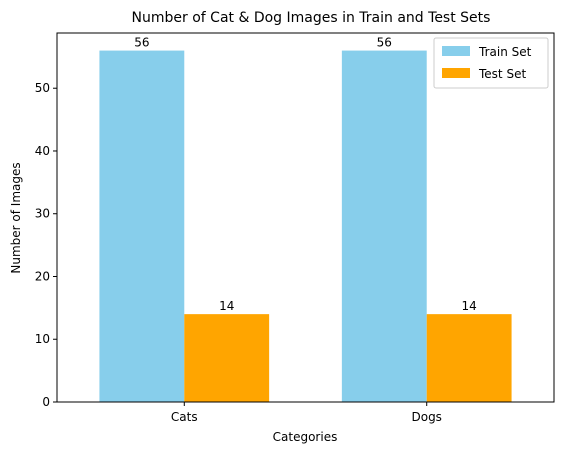  Describe the element at coordinates (46, 245) in the screenshot. I see `y-axis: 0 10 20 30 40 50` at that location.